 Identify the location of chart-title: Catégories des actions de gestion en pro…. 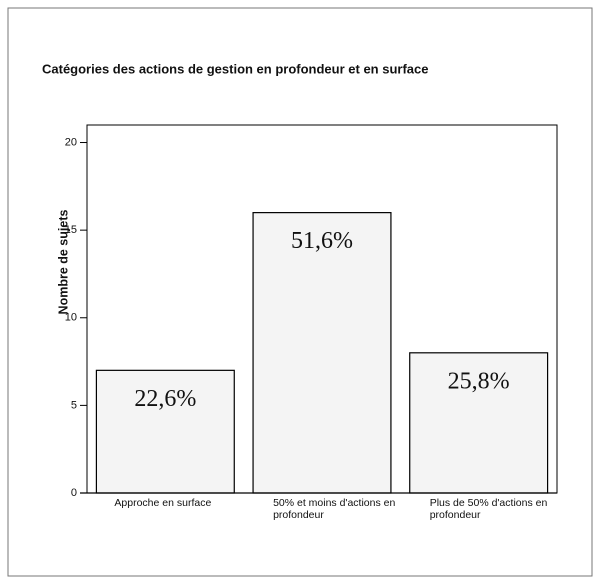
(235, 68).